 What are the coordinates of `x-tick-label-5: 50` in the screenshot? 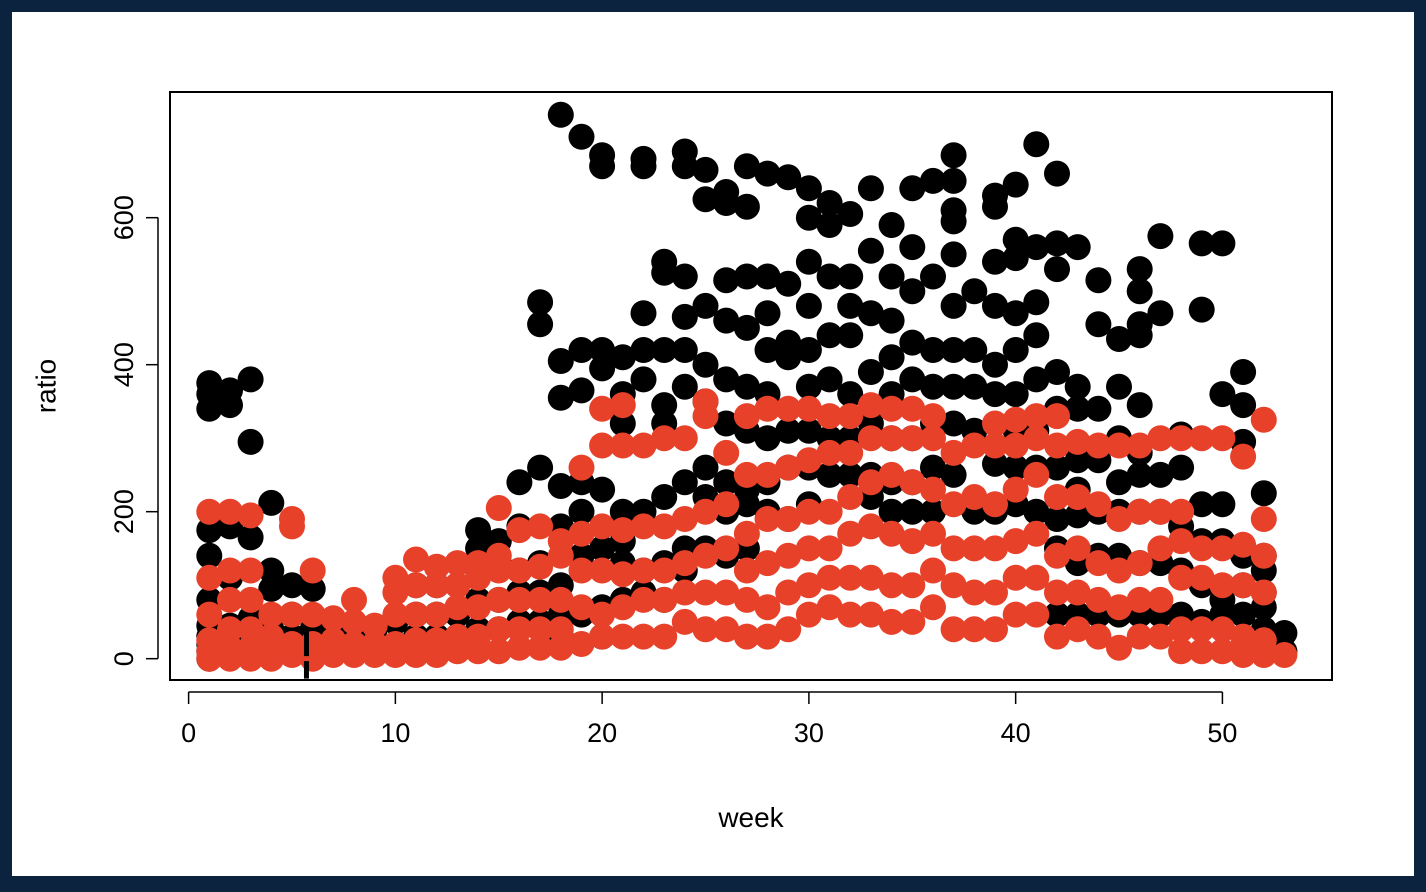 It's located at (1222, 733).